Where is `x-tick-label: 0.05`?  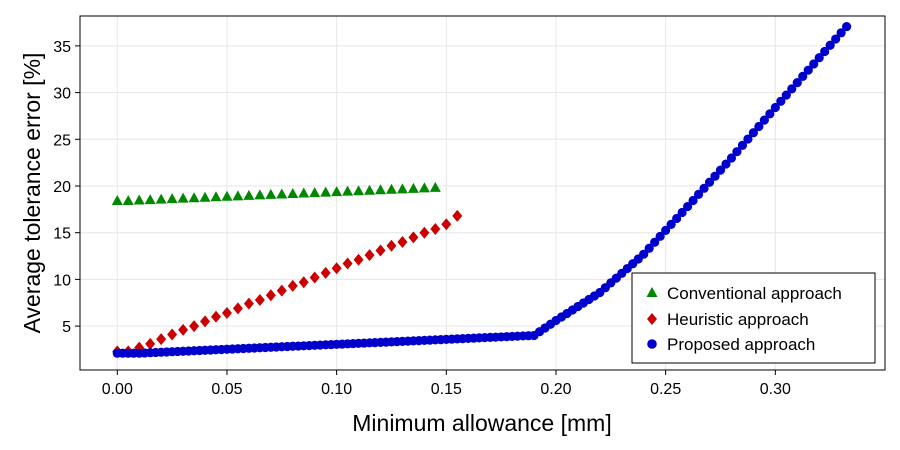
x-tick-label: 0.05 is located at coordinates (226, 389).